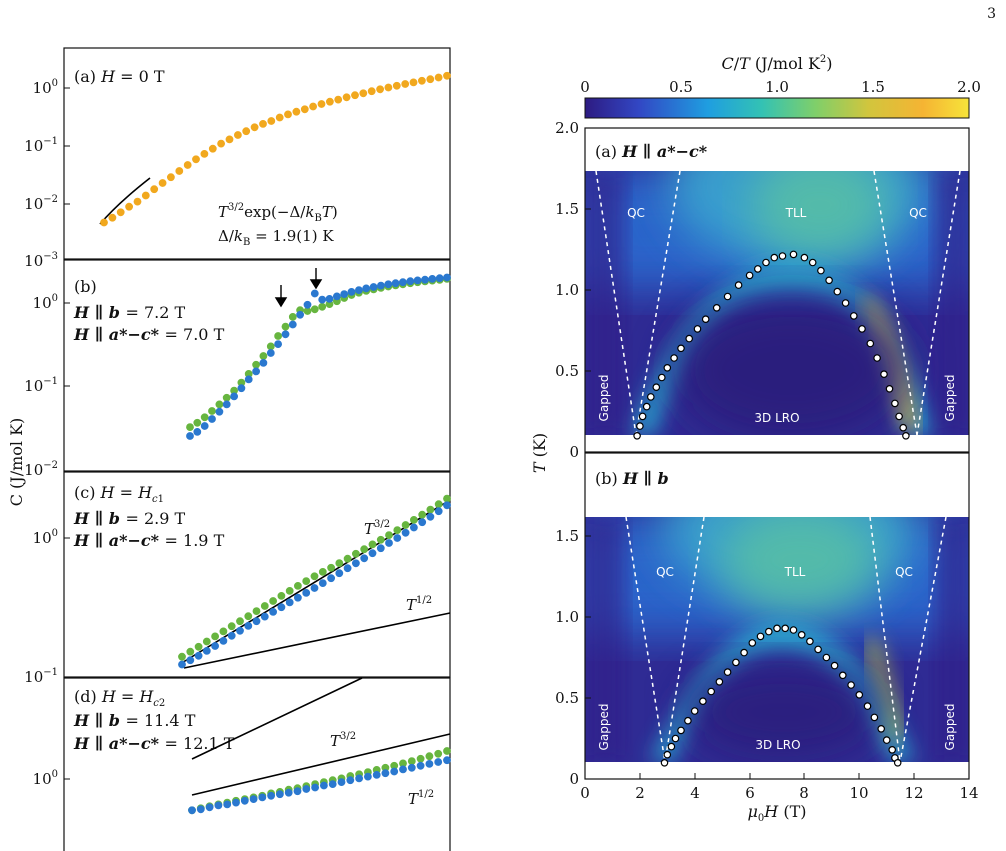 This screenshot has height=851, width=1006. What do you see at coordinates (636, 213) in the screenshot?
I see `pa-region-qc-left: QC` at bounding box center [636, 213].